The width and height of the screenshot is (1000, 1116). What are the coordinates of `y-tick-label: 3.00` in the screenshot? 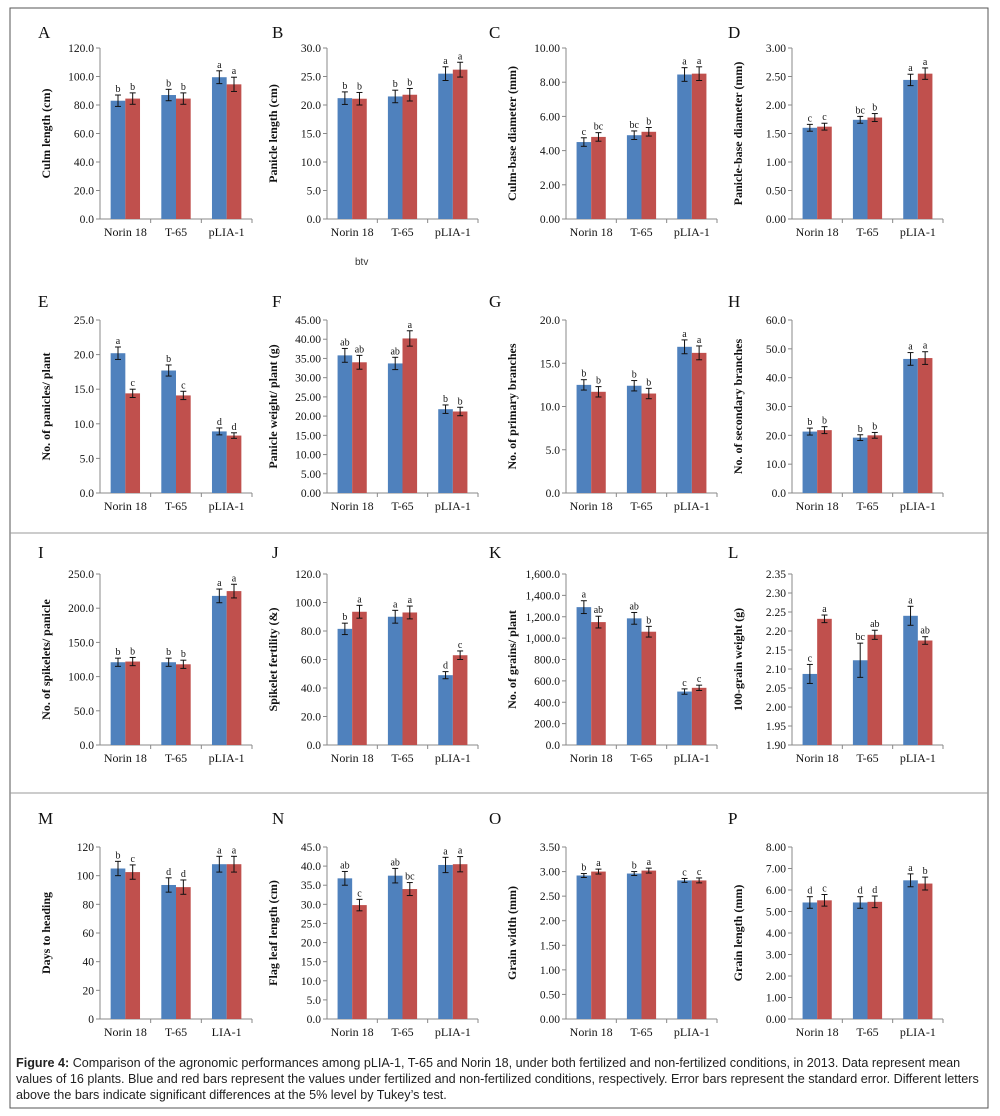 It's located at (776, 956).